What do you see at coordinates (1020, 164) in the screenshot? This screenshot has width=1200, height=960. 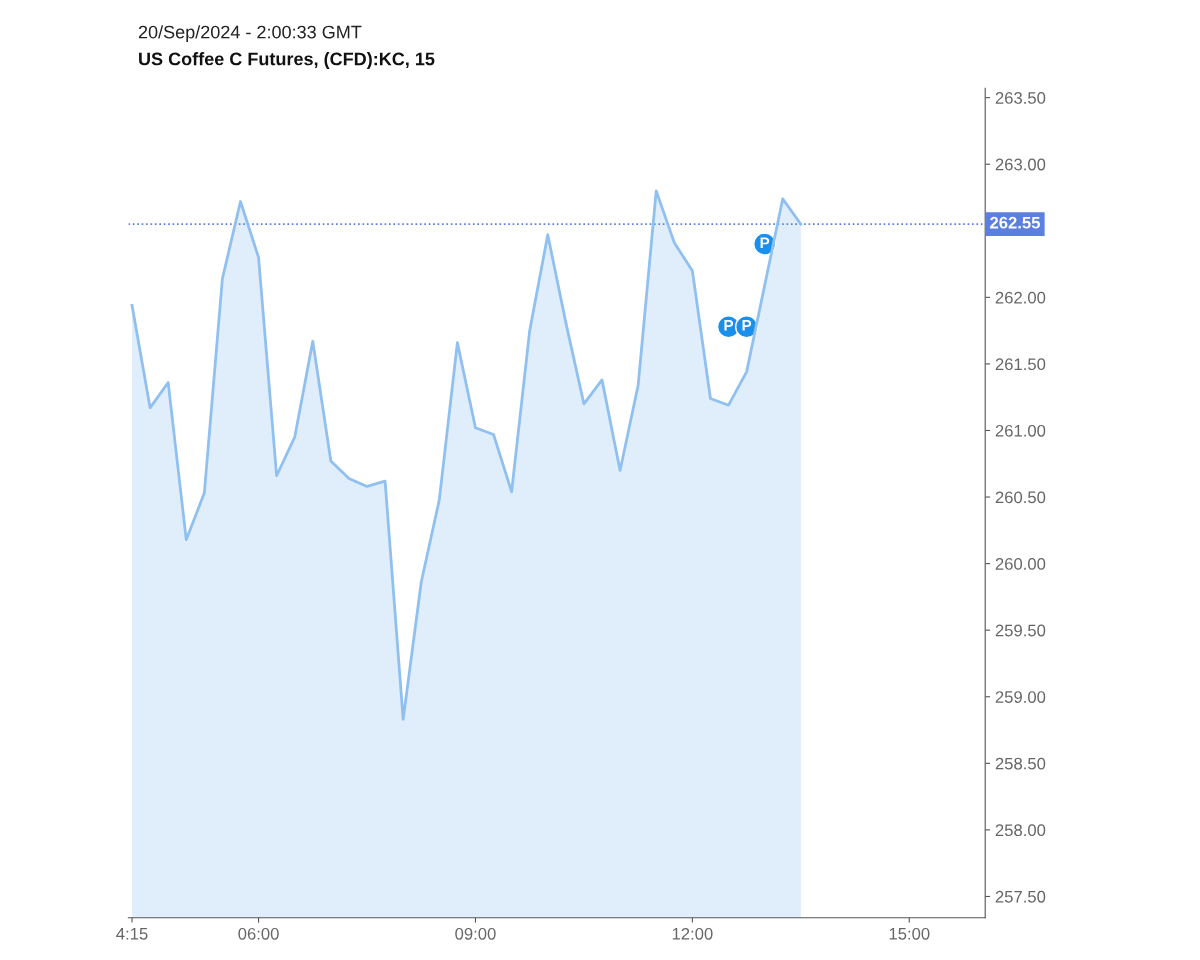 I see `y-tick-label: 263.00` at bounding box center [1020, 164].